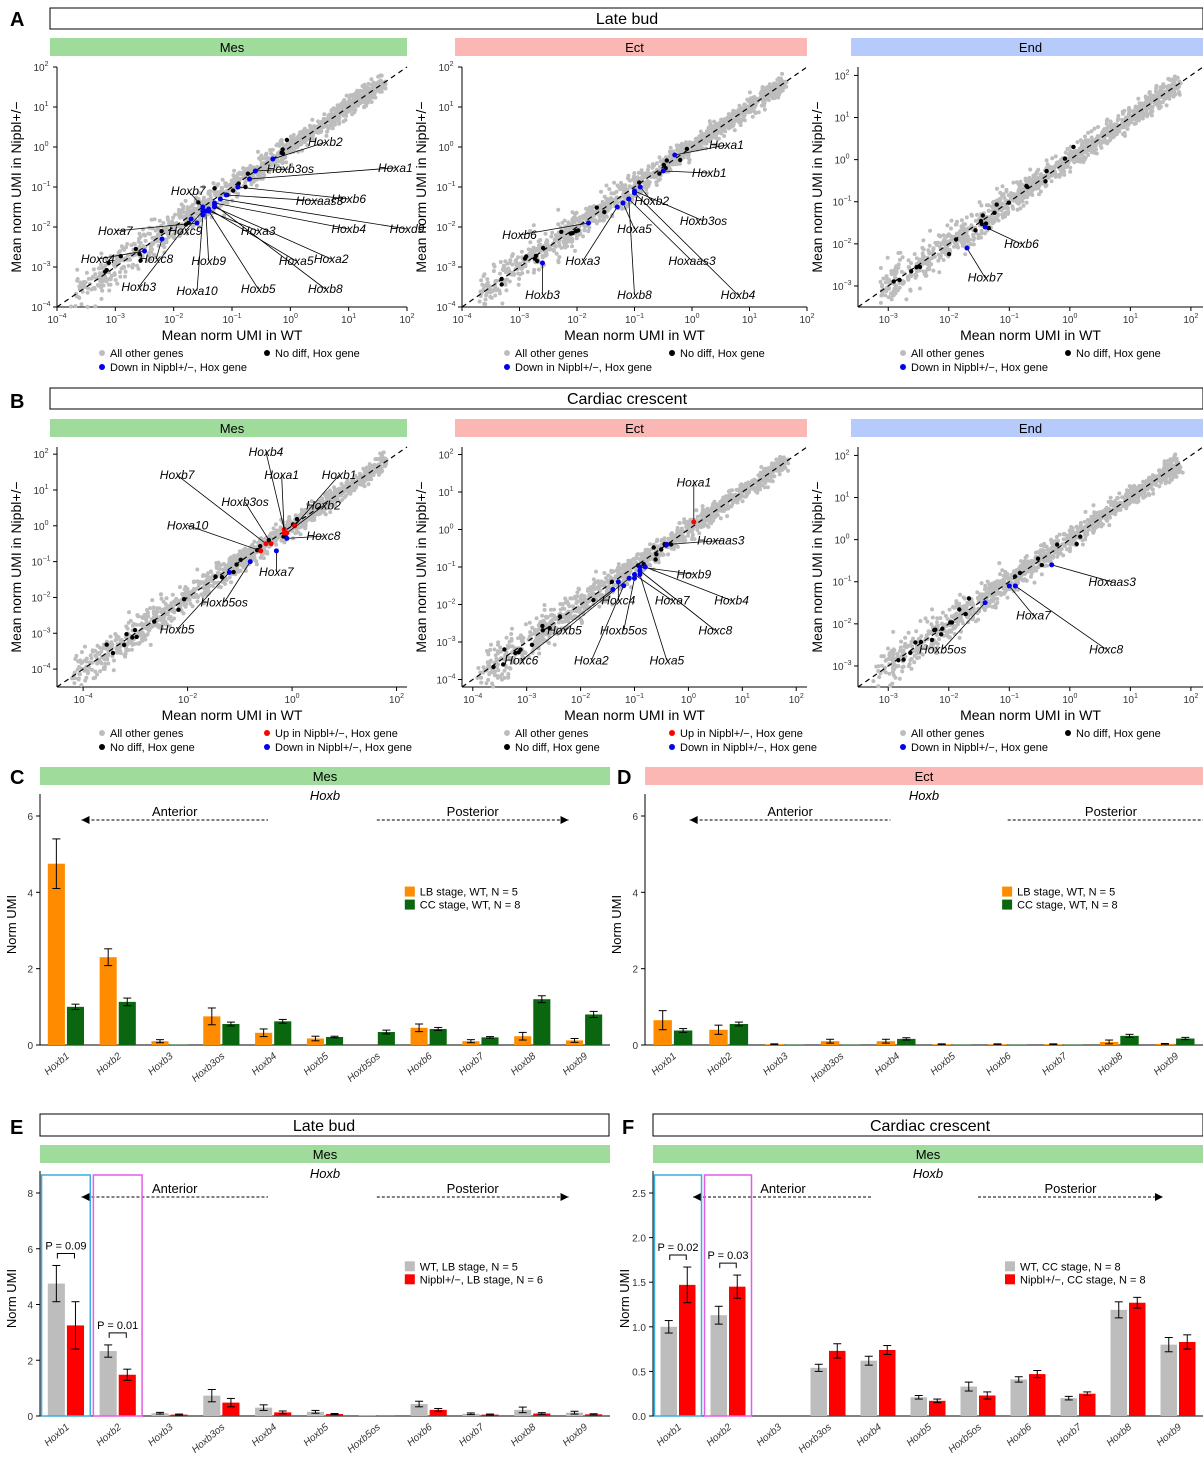  Describe the element at coordinates (927, 1125) in the screenshot. I see `title-box-f` at that location.